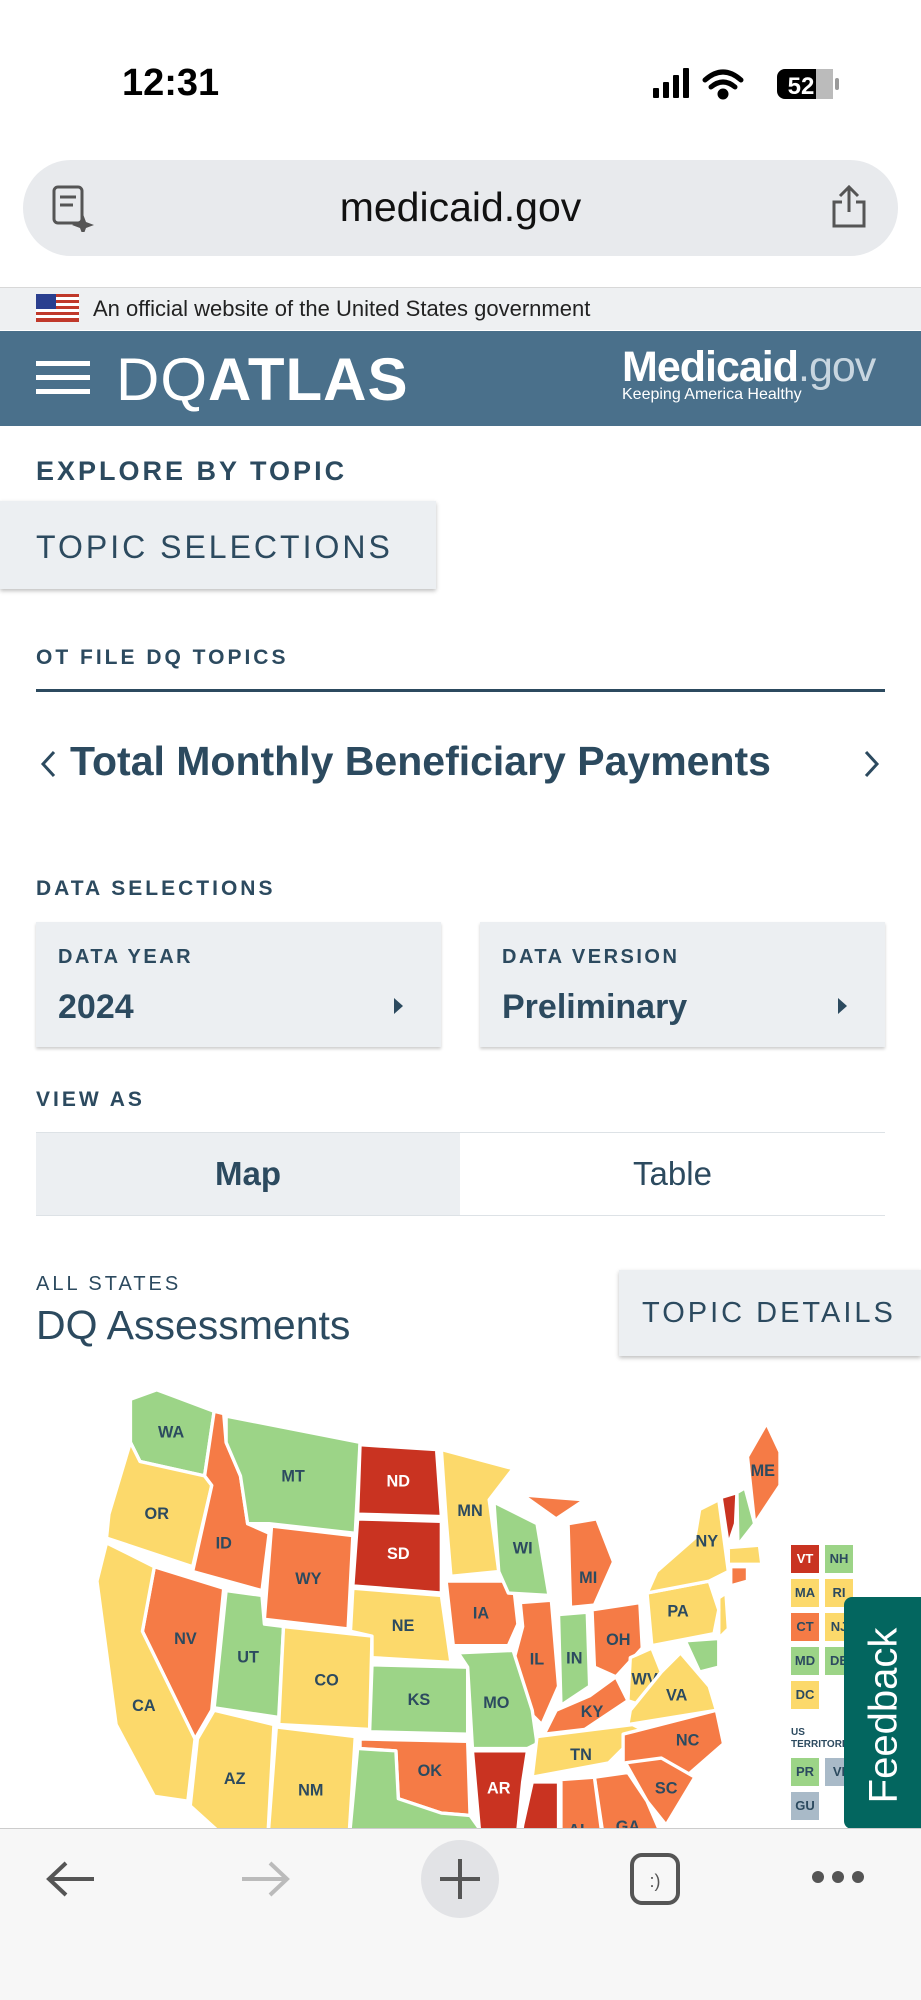 This screenshot has width=921, height=2000. Describe the element at coordinates (838, 1877) in the screenshot. I see `more-options-icon` at that location.